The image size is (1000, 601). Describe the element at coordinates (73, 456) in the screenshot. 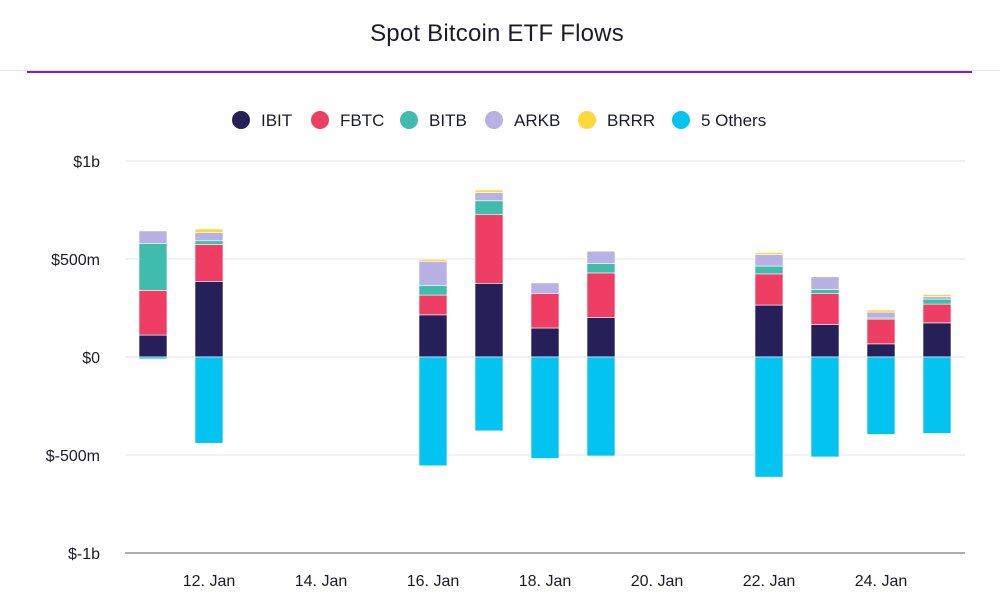

I see `y-tick-label: $-500m` at that location.